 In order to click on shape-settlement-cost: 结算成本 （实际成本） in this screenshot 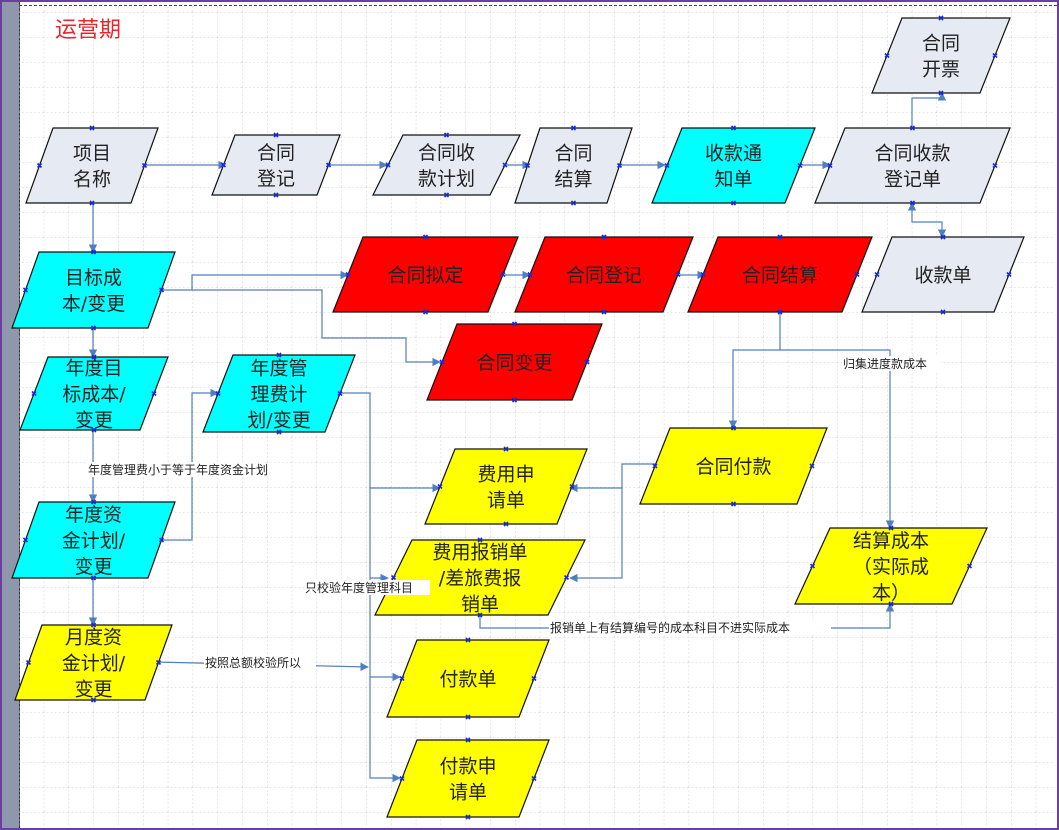, I will do `click(891, 566)`.